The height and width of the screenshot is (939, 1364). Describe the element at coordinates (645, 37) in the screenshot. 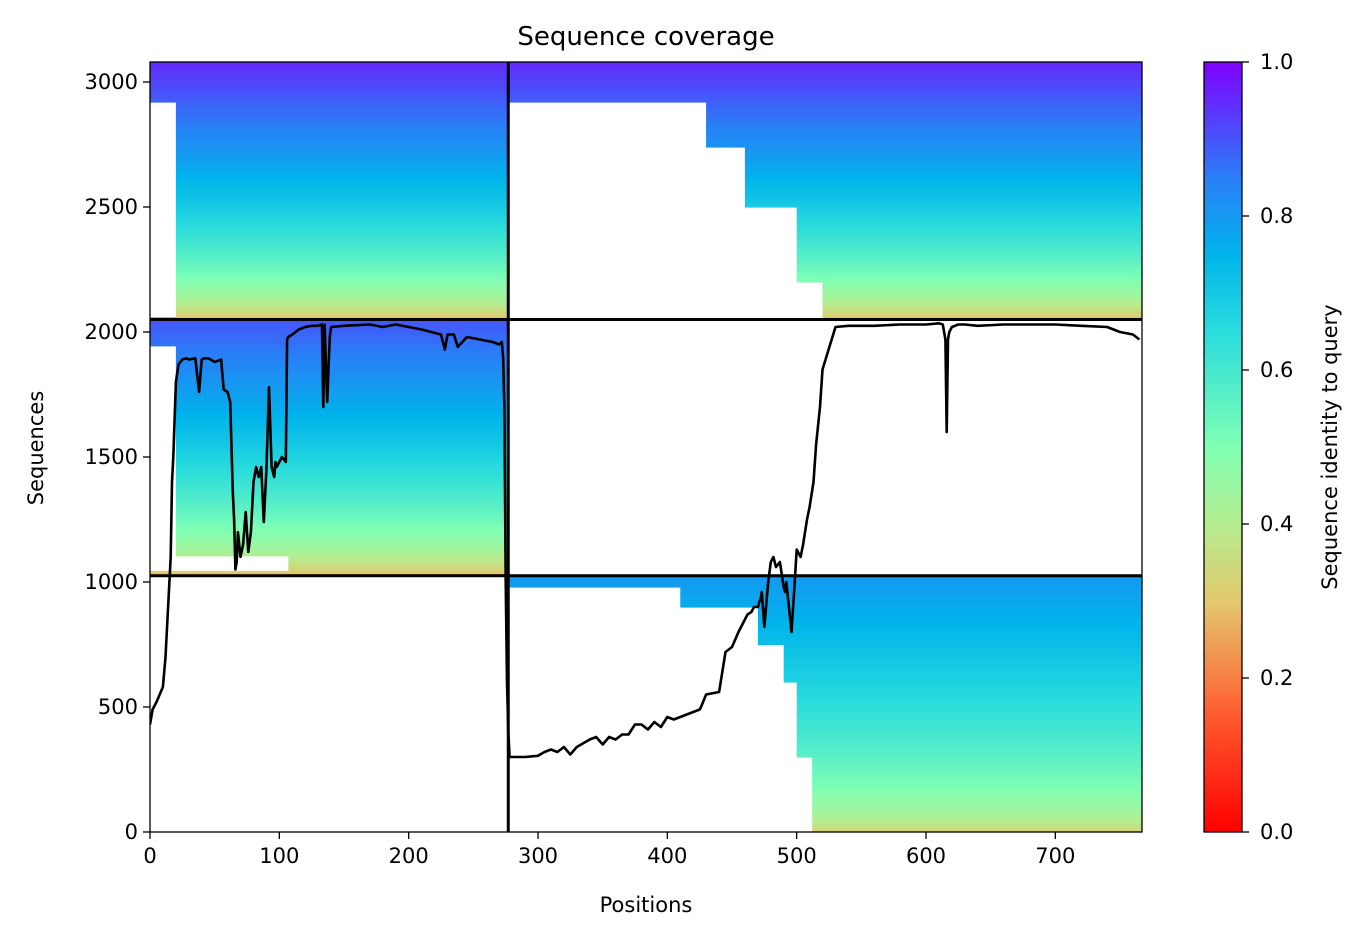

I see `chart-title: Sequence coverage` at that location.